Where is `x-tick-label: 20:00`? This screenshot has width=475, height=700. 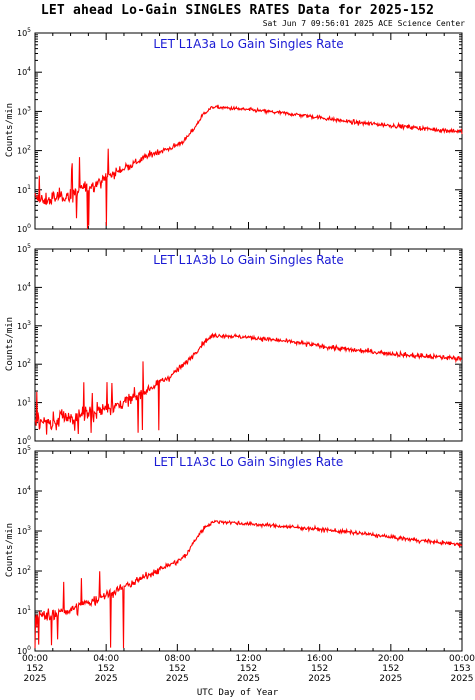 x-tick-label: 20:00 is located at coordinates (391, 659).